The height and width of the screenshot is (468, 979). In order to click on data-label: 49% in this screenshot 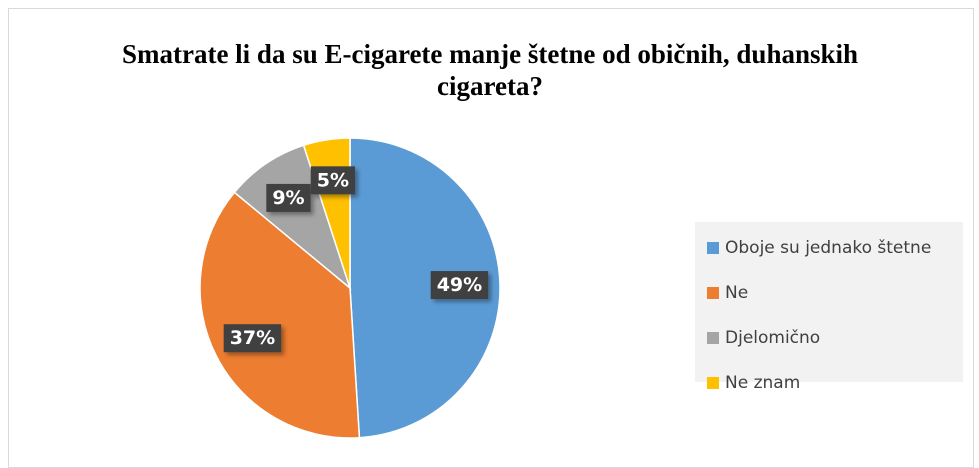, I will do `click(459, 285)`.